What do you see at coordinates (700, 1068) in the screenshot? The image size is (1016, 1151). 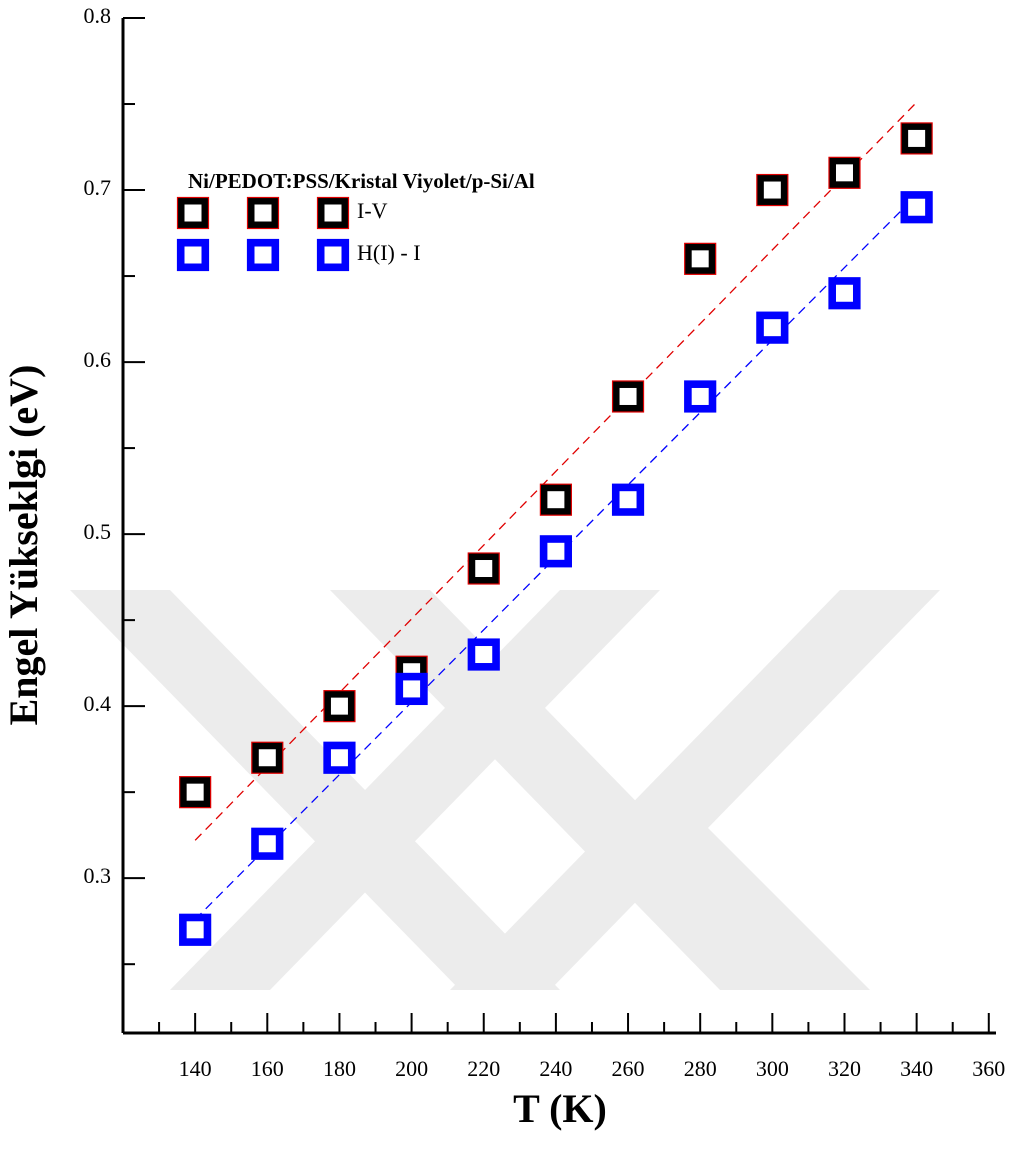 I see `x-tick-label: 280` at bounding box center [700, 1068].